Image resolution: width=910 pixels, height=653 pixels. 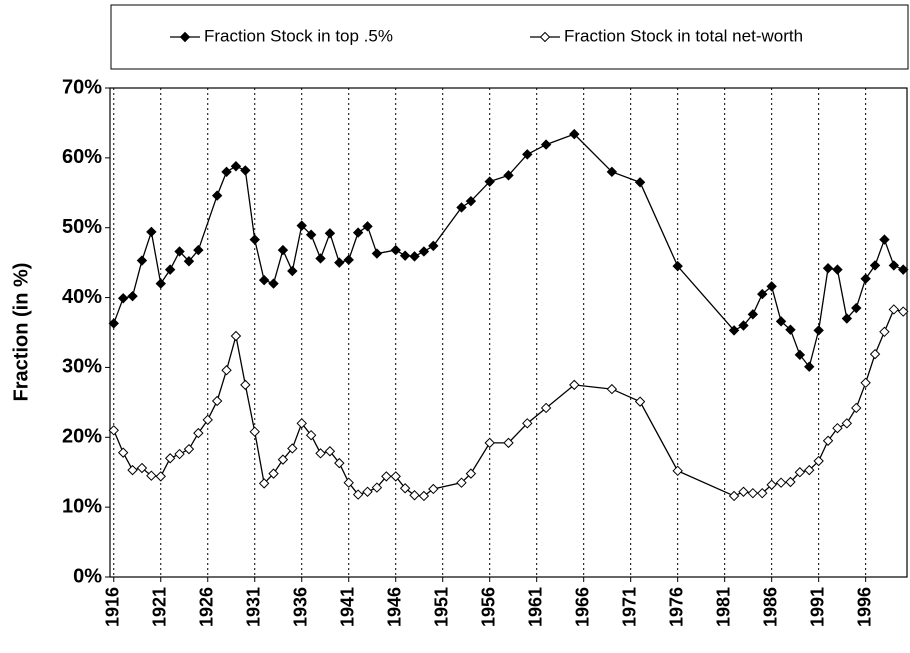 I want to click on x-tick-label: 1951, so click(x=441, y=607).